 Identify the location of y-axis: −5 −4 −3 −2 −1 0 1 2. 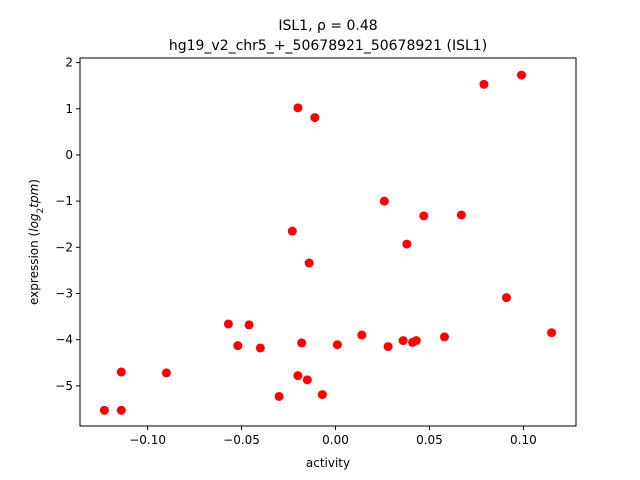
(67, 224).